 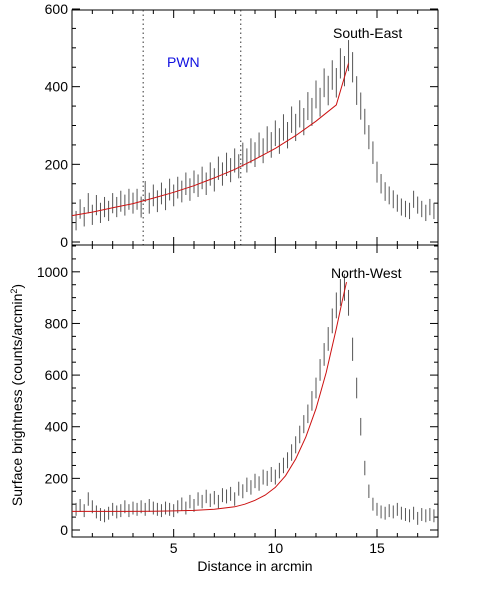 What do you see at coordinates (367, 33) in the screenshot?
I see `south-east-title: South-East` at bounding box center [367, 33].